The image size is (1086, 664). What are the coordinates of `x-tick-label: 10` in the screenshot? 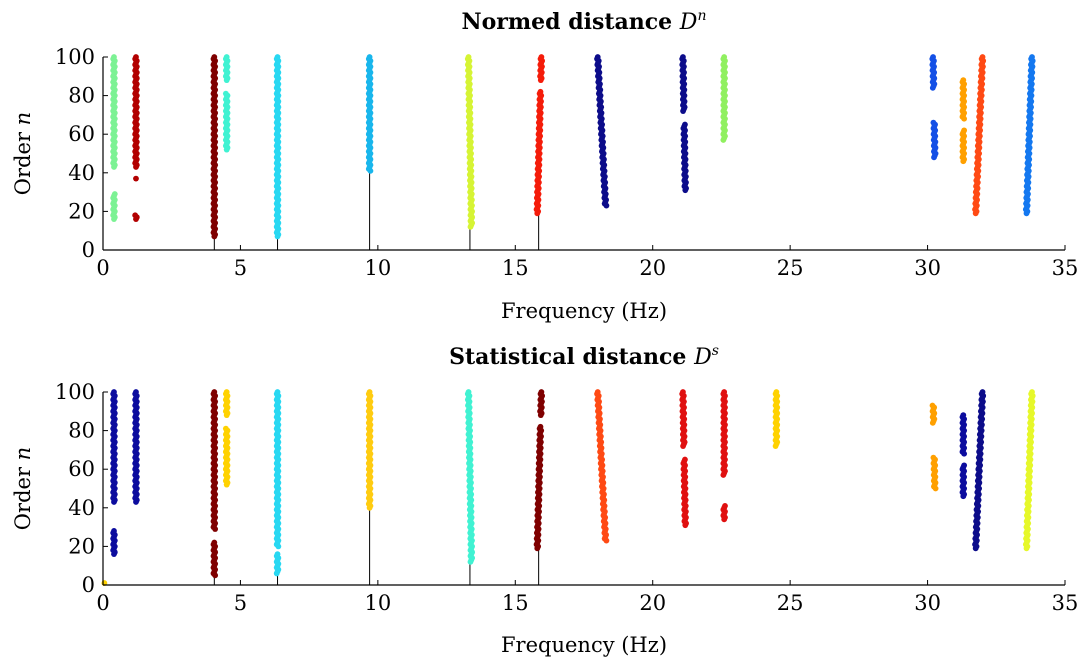 It's located at (377, 603).